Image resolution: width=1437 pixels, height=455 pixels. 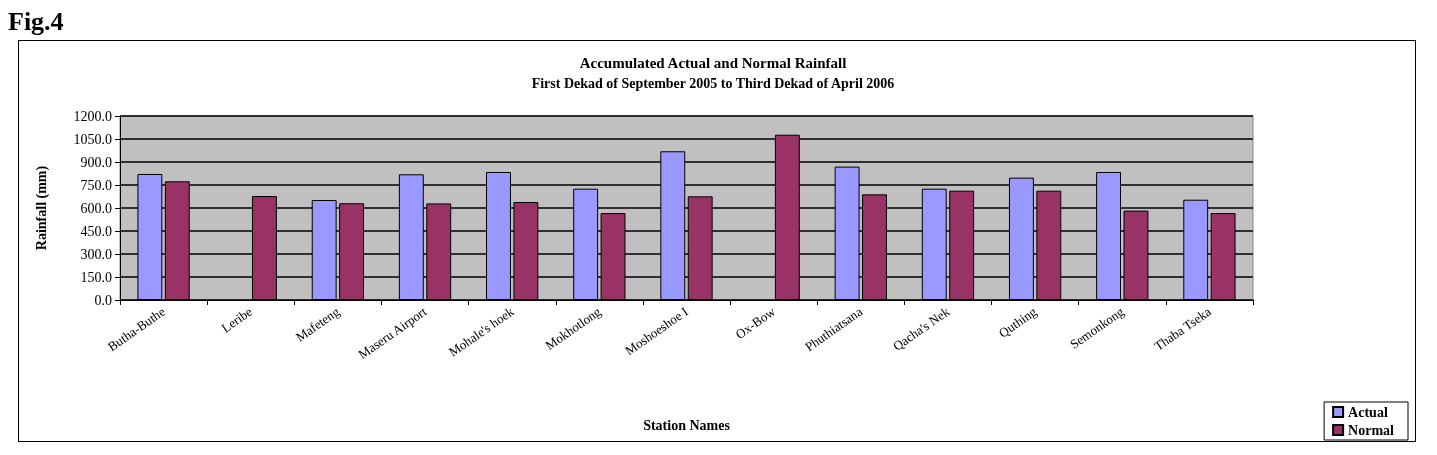 I want to click on y-tick-label: 150.0, so click(x=96, y=277).